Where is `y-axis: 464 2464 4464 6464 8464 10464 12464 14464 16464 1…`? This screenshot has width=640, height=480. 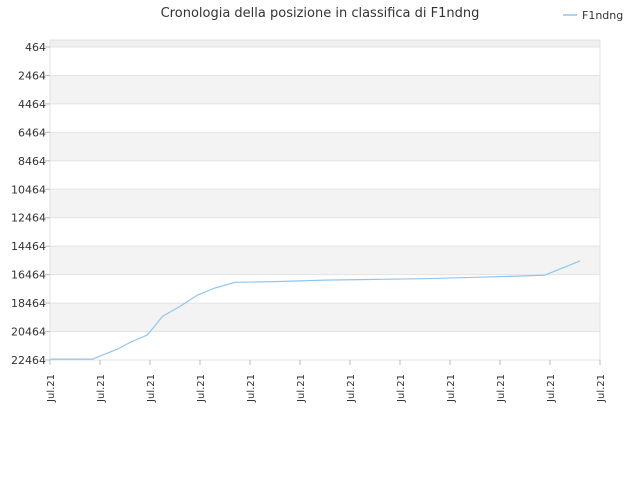
y-axis: 464 2464 4464 6464 8464 10464 12464 14464 16464 1… is located at coordinates (30, 204).